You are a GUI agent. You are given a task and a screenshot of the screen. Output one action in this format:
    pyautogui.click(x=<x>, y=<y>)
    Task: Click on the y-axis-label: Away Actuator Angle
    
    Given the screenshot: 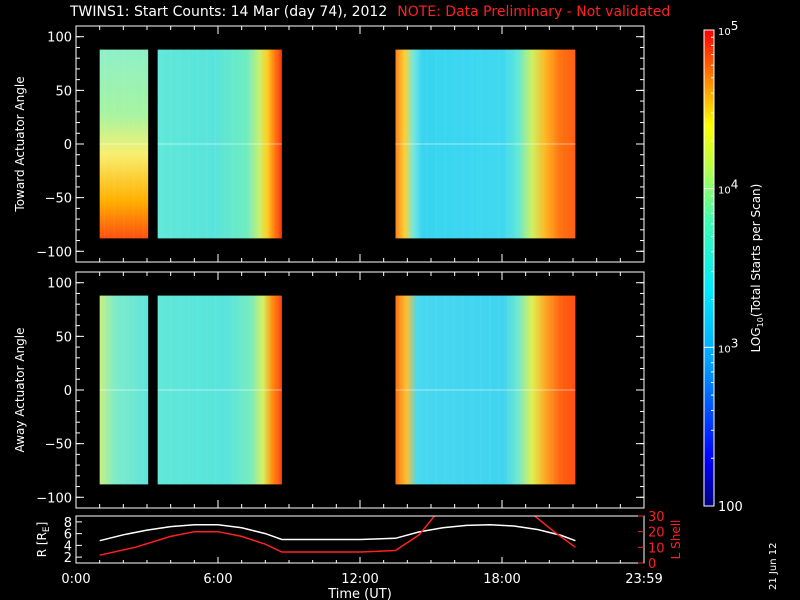 What is the action you would take?
    pyautogui.click(x=20, y=389)
    